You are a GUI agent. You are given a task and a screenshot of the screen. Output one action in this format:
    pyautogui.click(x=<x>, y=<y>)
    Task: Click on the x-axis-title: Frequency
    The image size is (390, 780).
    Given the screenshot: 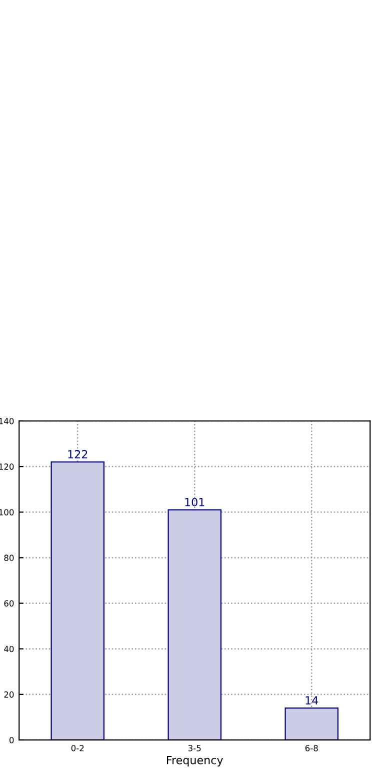 What is the action you would take?
    pyautogui.click(x=195, y=761)
    